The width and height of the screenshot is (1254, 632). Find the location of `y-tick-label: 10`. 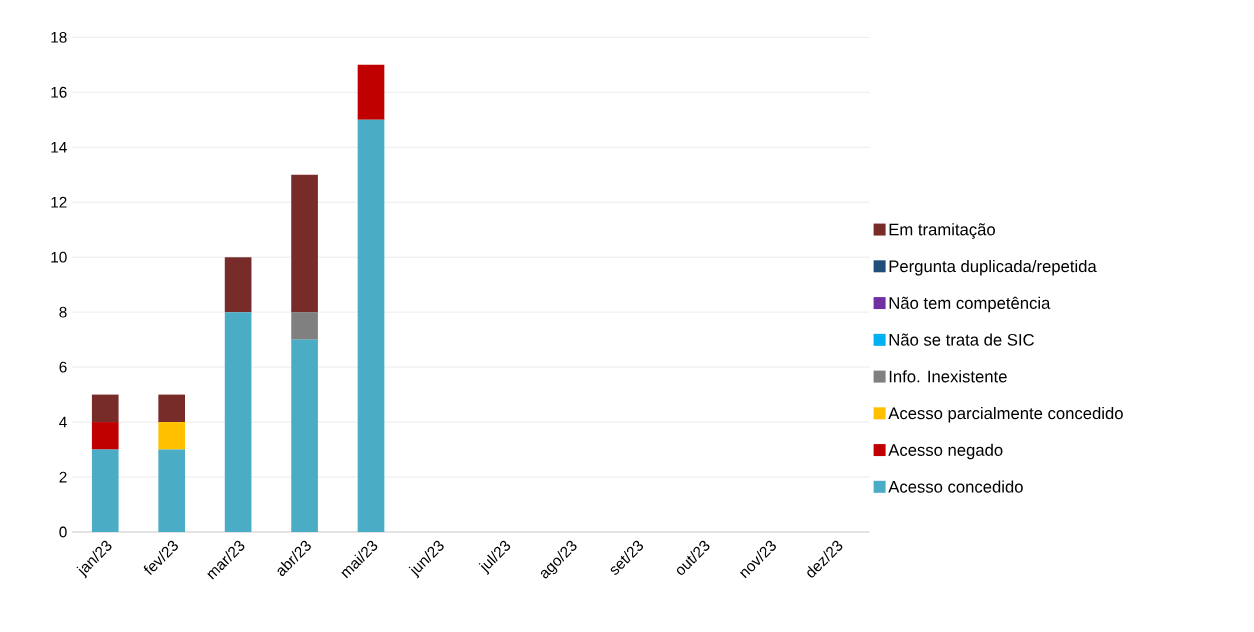

y-tick-label: 10 is located at coordinates (59, 257).